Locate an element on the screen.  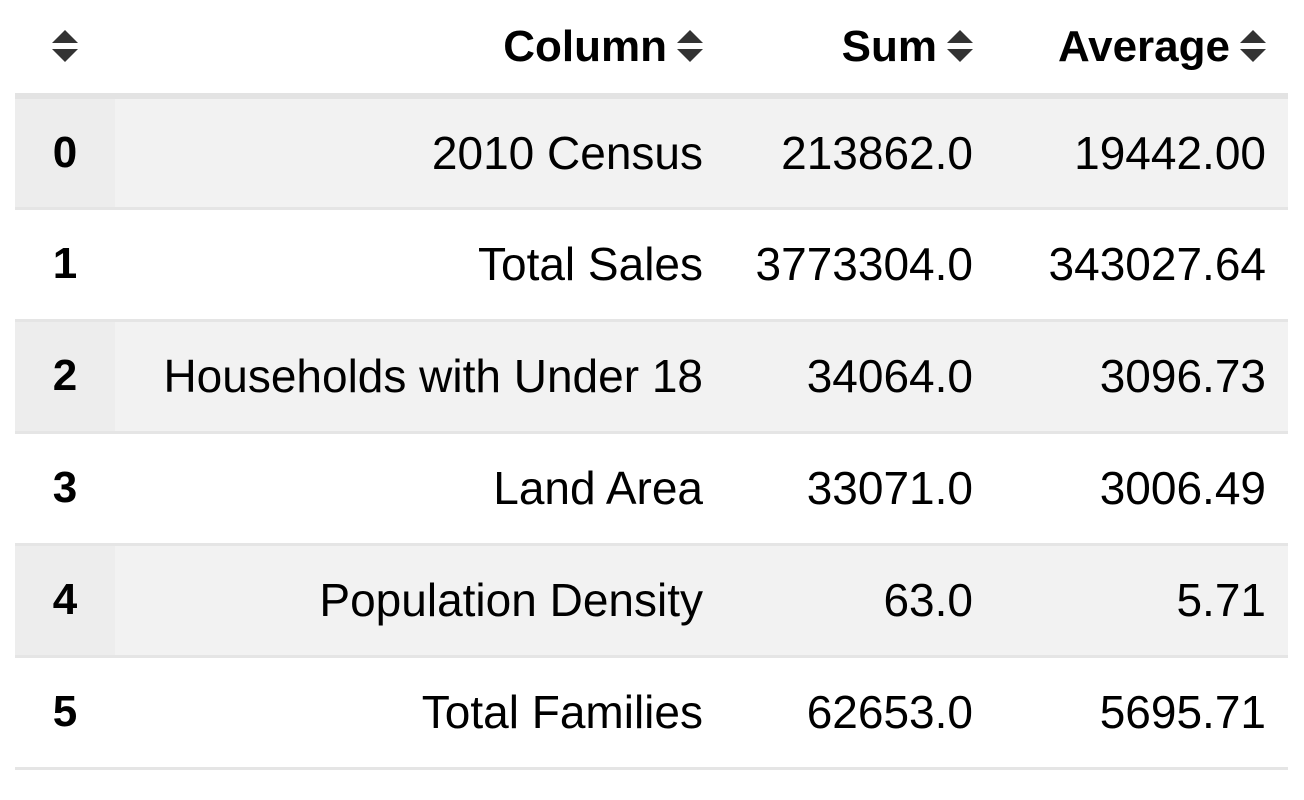
row-index: 3 is located at coordinates (65, 488).